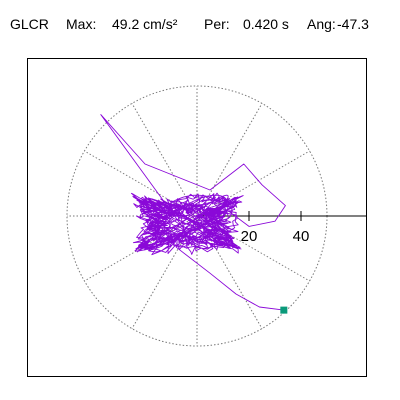  I want to click on angle-value: -47.3, so click(353, 24).